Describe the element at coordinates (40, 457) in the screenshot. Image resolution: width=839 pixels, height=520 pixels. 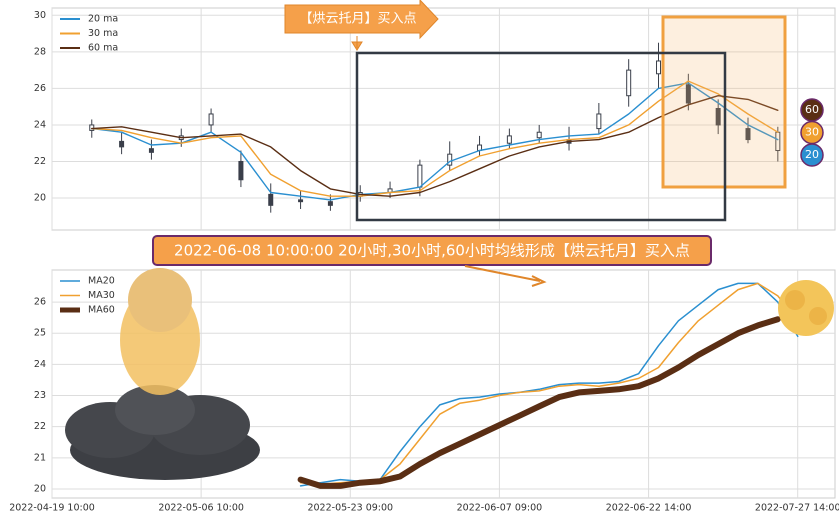
I see `y-tick-label: 21` at that location.